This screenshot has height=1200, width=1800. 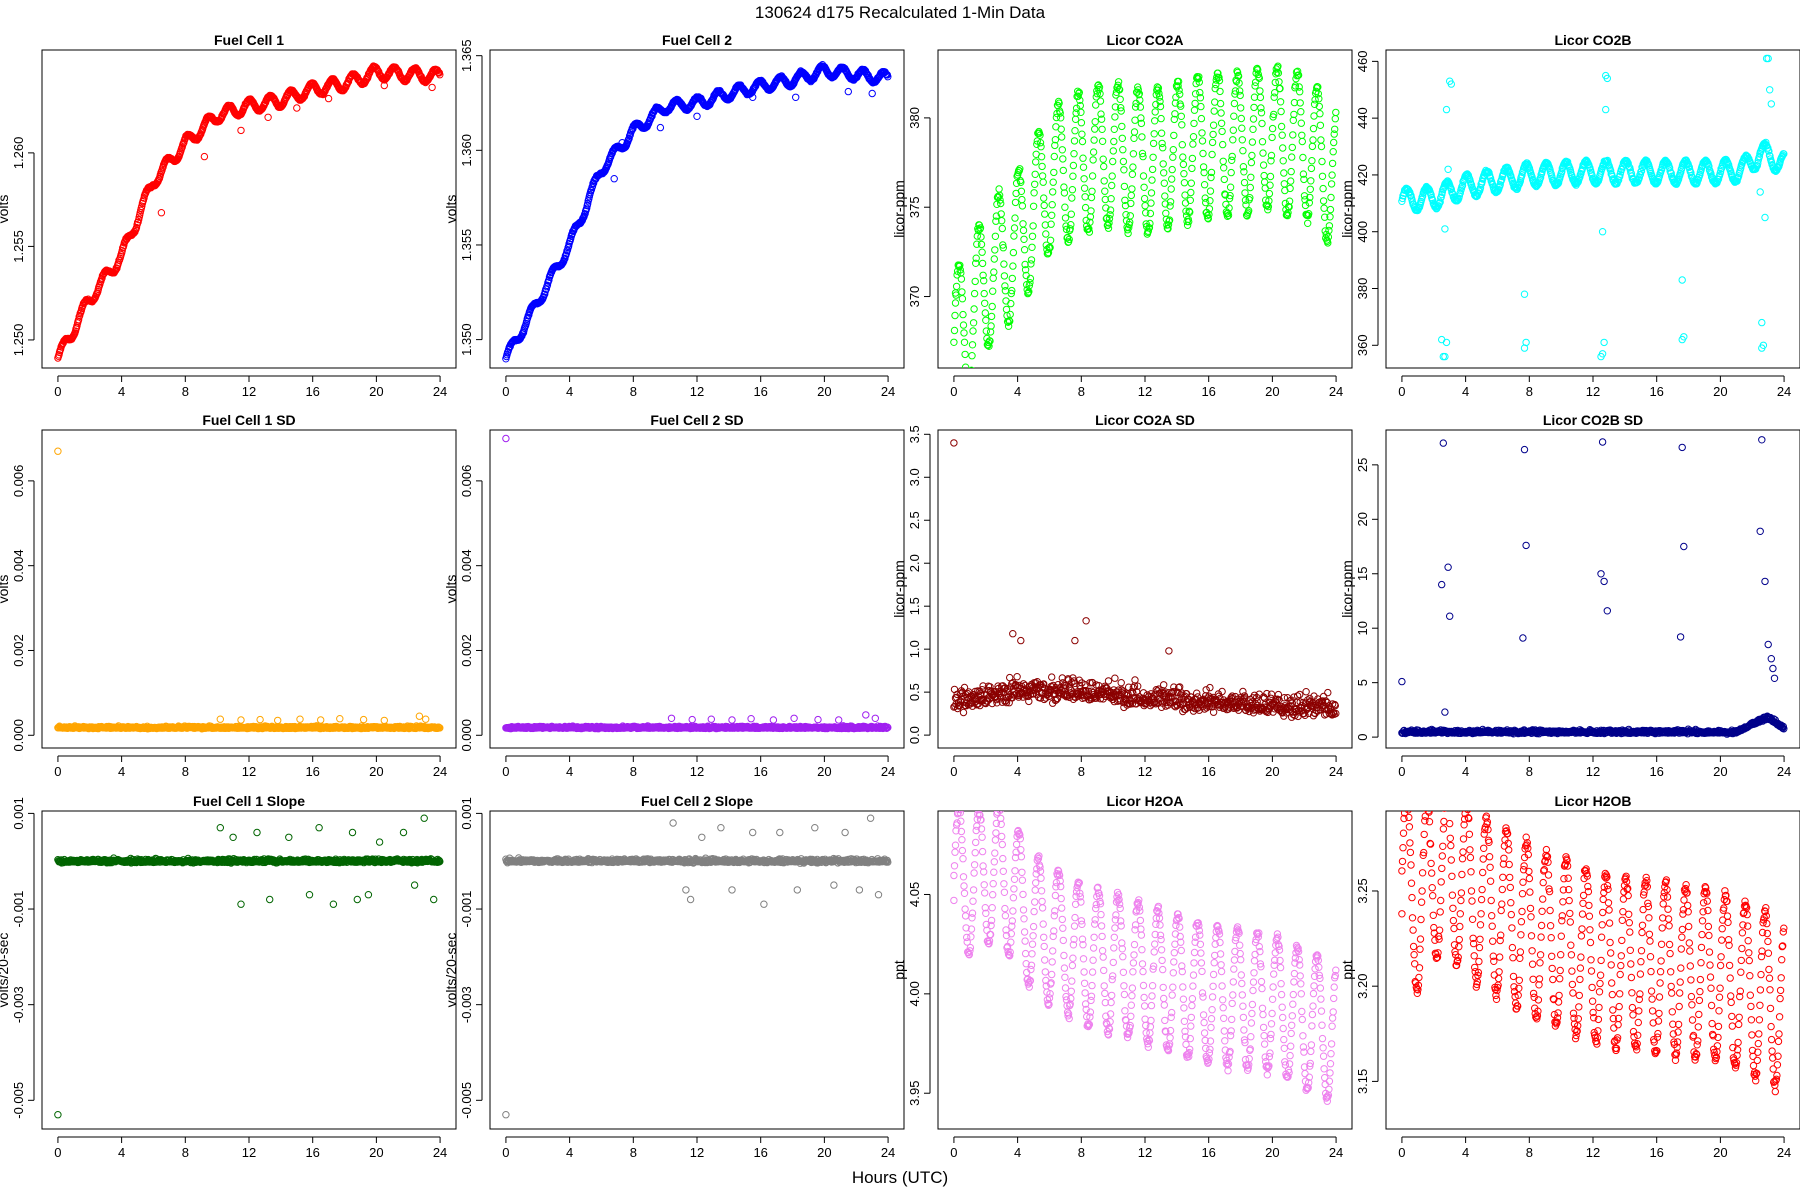 What do you see at coordinates (466, 150) in the screenshot?
I see `y-tick-label: 1.360` at bounding box center [466, 150].